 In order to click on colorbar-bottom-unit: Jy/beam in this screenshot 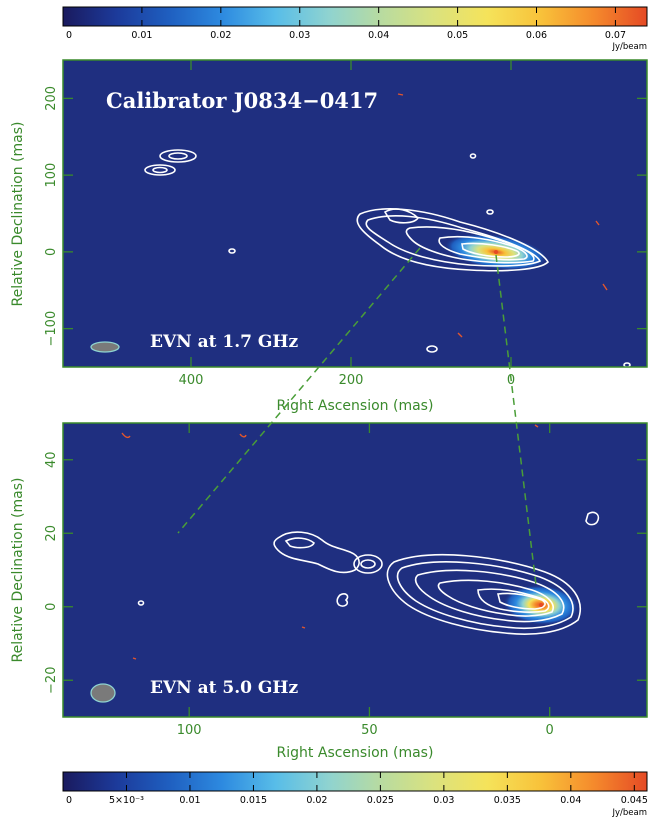, I will do `click(629, 813)`.